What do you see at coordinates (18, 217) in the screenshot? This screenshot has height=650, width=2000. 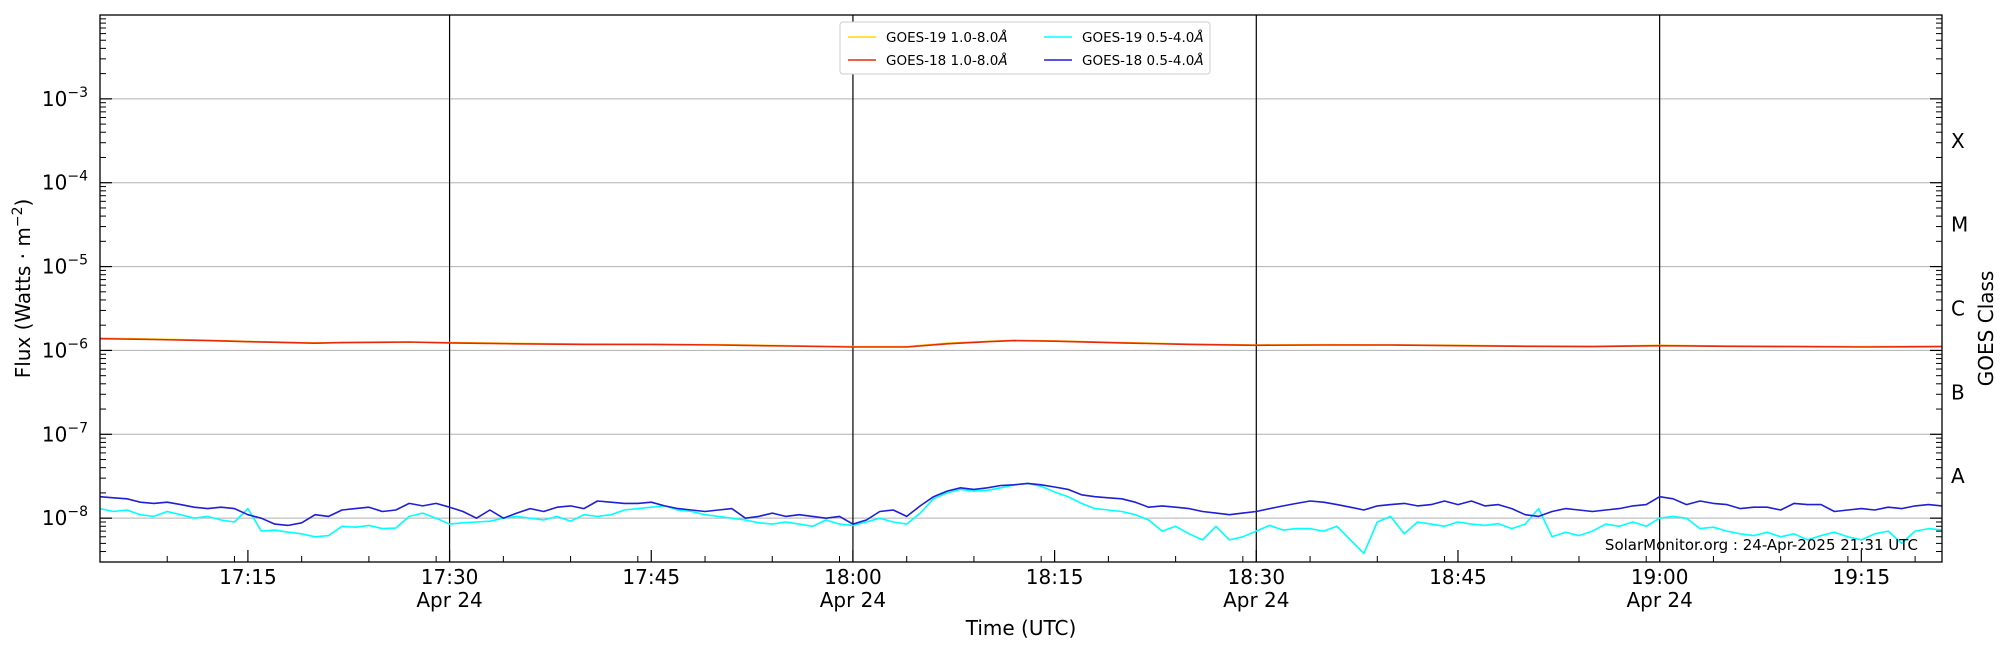 I see `y-axis-title-exponent: −2` at bounding box center [18, 217].